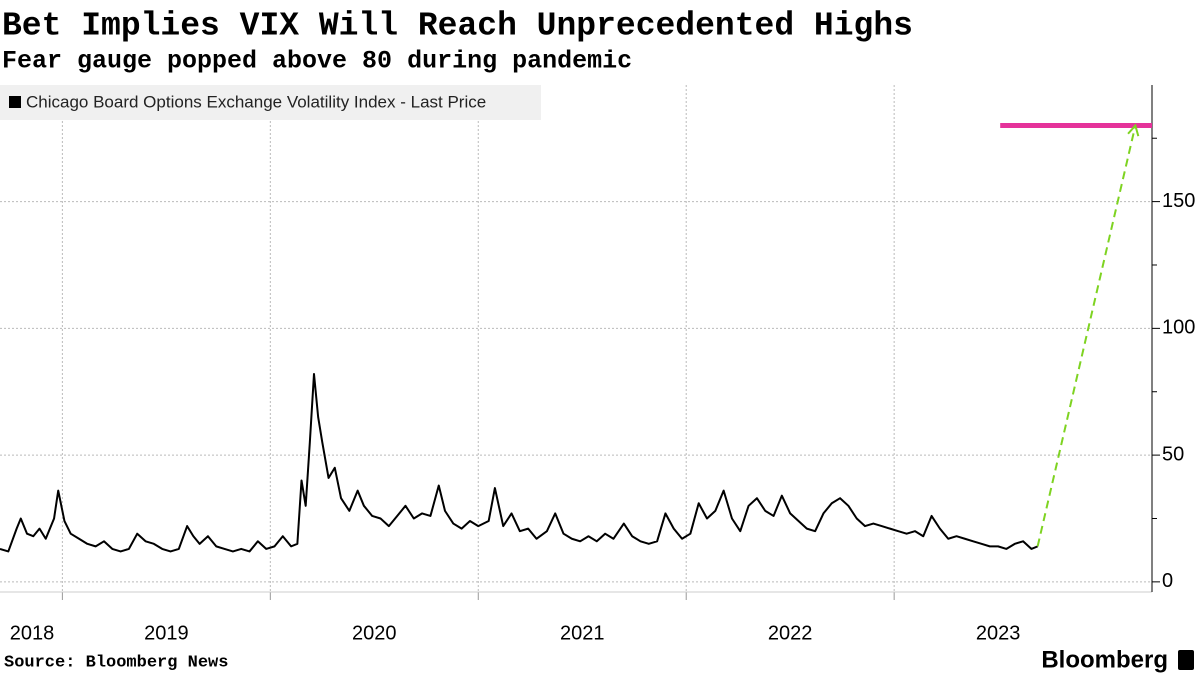  Describe the element at coordinates (15, 102) in the screenshot. I see `legend-swatch` at that location.